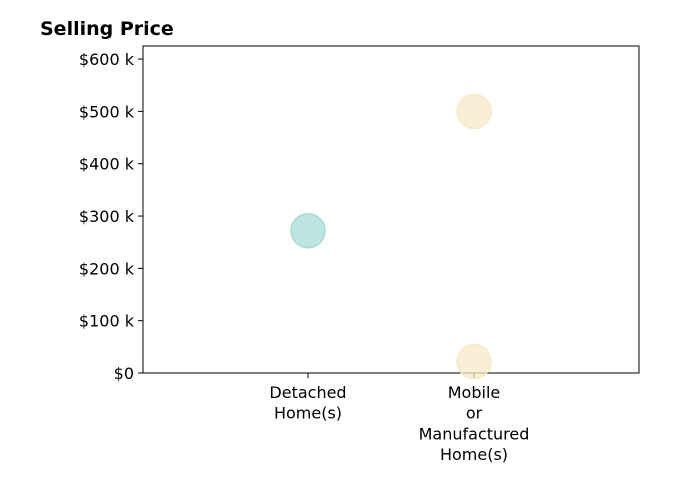 This screenshot has width=679, height=503. What do you see at coordinates (307, 403) in the screenshot?
I see `x-tick-label: Detached Home(s)` at bounding box center [307, 403].